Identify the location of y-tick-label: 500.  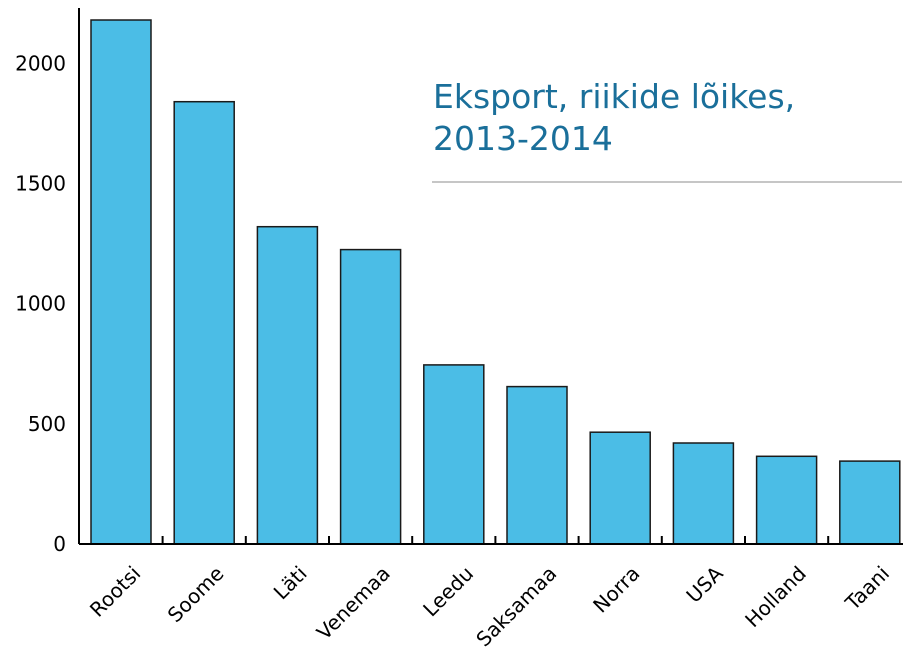
(47, 424).